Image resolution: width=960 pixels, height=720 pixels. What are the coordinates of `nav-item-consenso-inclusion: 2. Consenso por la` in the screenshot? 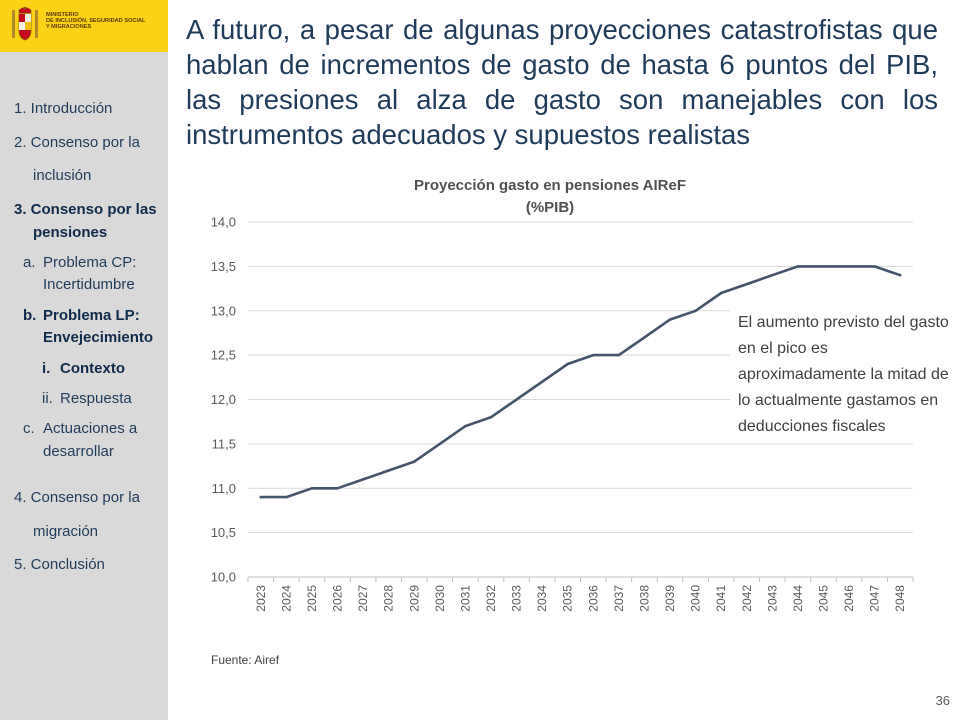 It's located at (77, 142).